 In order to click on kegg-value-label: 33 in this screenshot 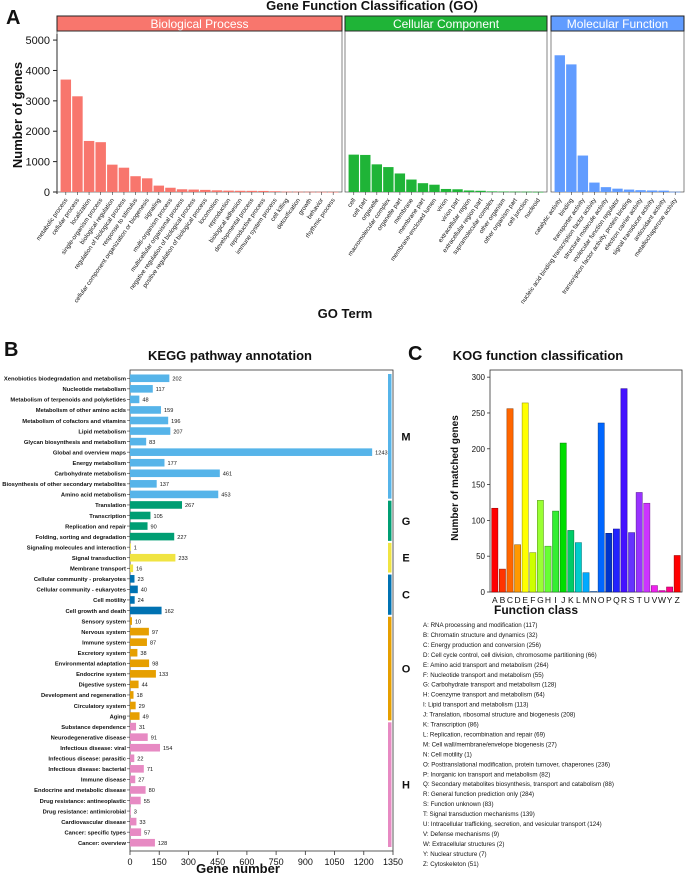, I will do `click(142, 823)`.